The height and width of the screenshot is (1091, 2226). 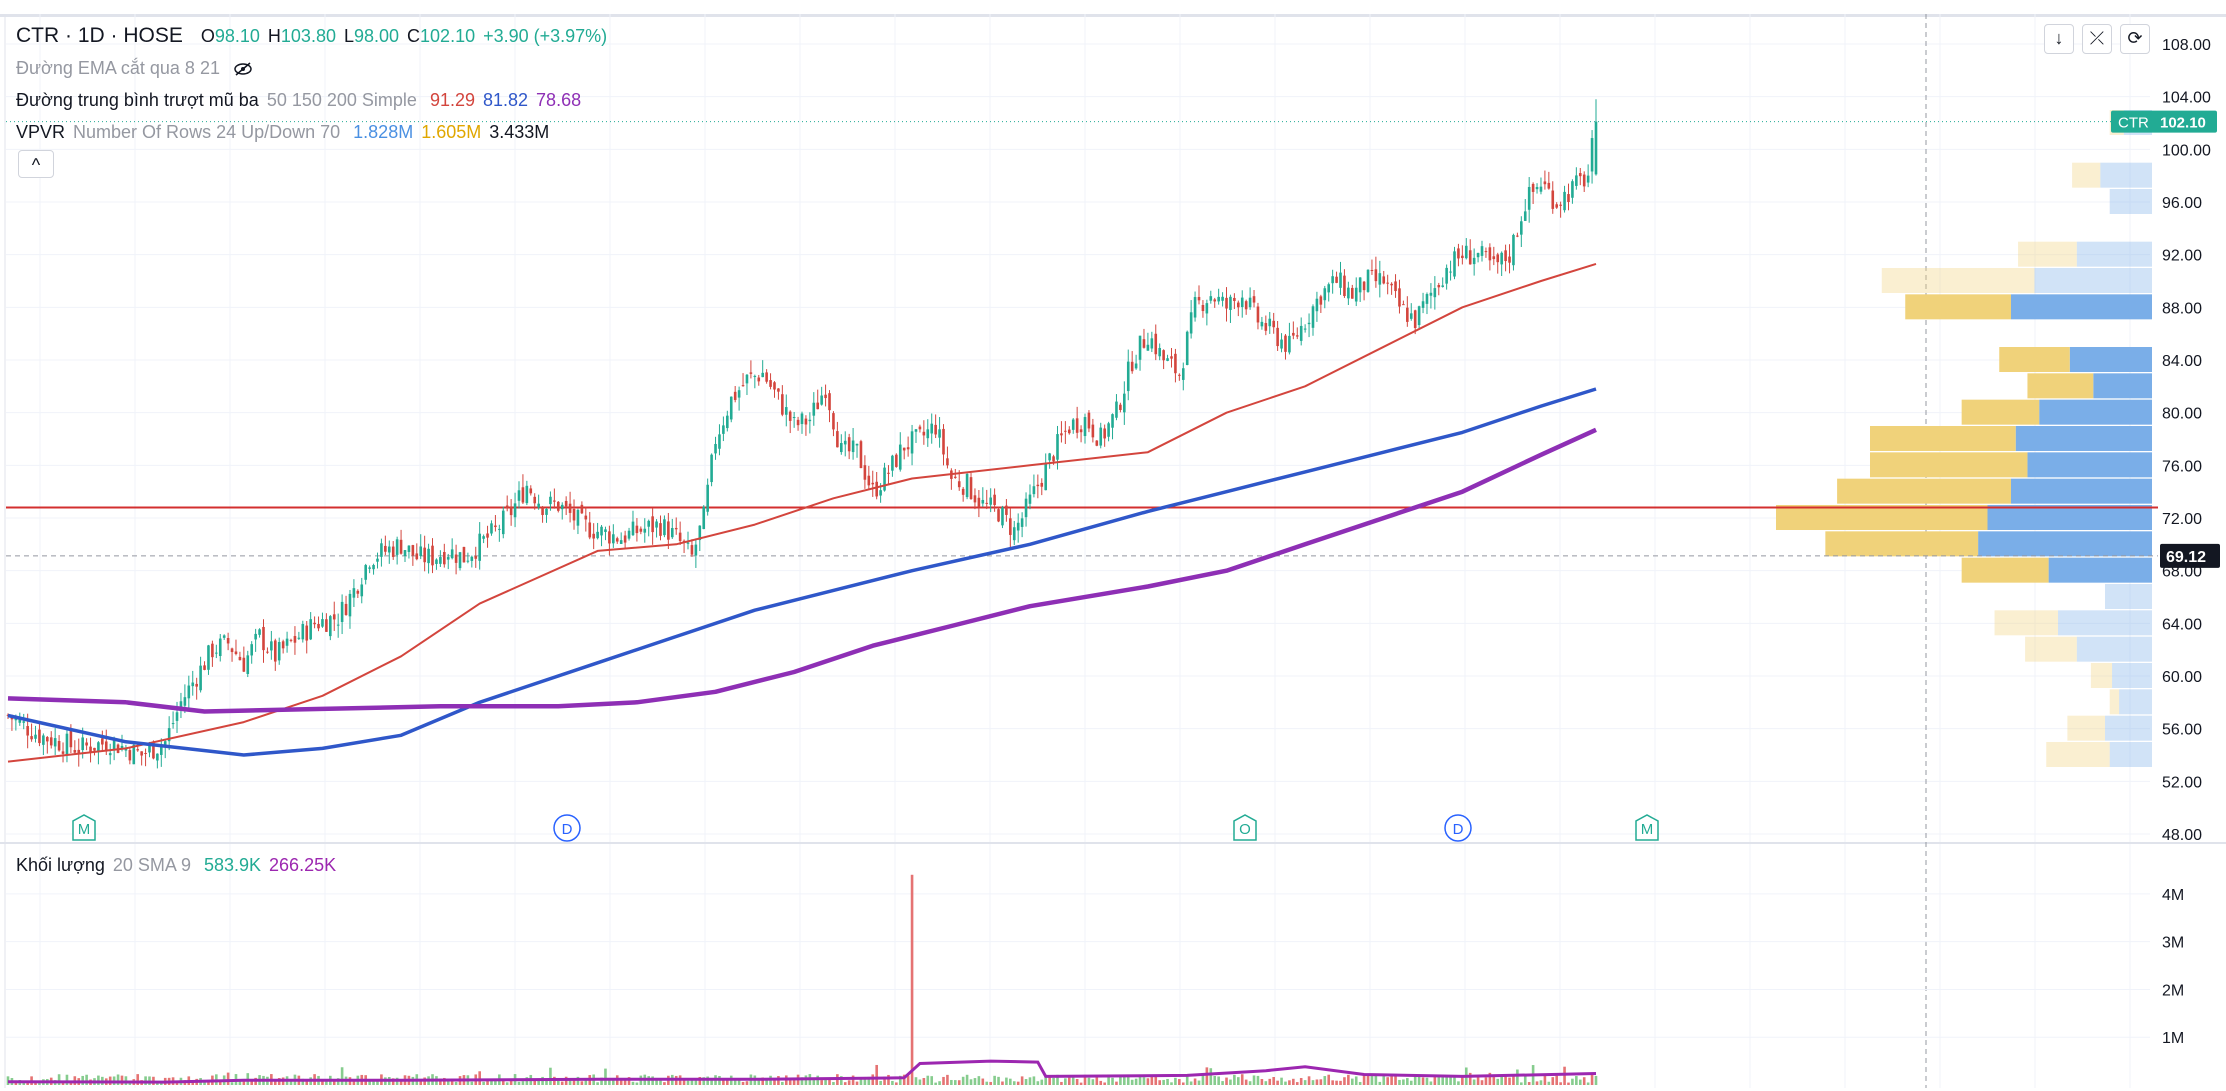 What do you see at coordinates (2135, 39) in the screenshot?
I see `restore-icon: ⟳` at bounding box center [2135, 39].